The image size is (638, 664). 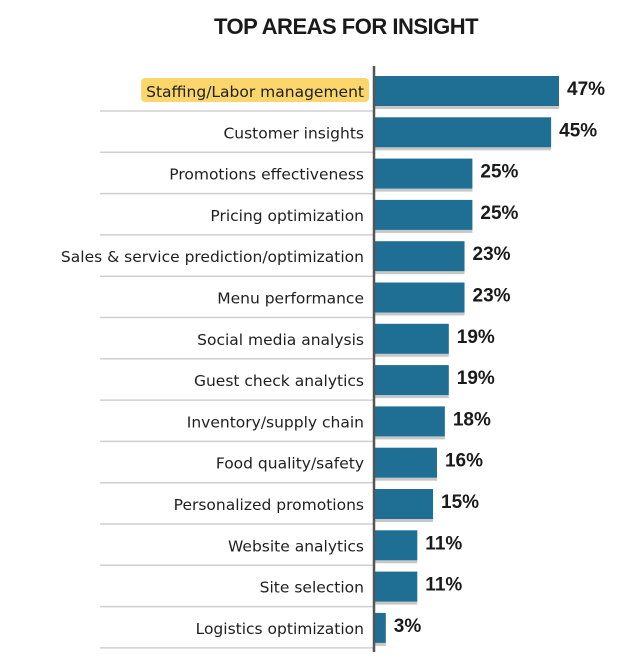 I want to click on value-label: 16%, so click(x=464, y=461).